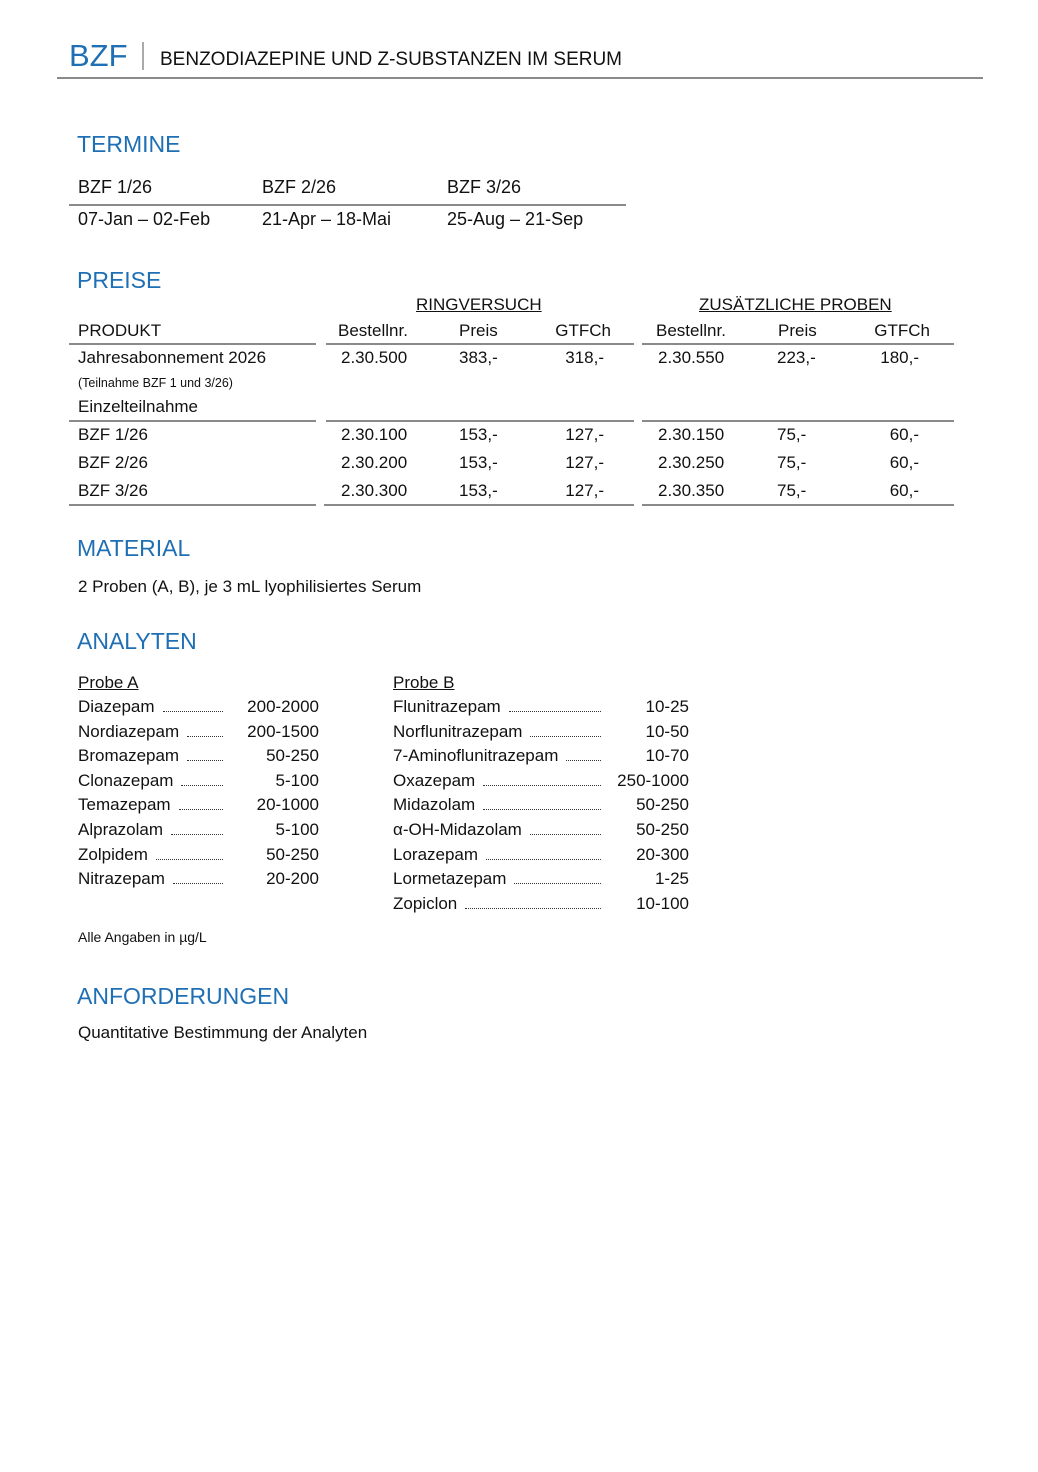  What do you see at coordinates (198, 805) in the screenshot?
I see `analyte-row: Temazepam 20-1000` at bounding box center [198, 805].